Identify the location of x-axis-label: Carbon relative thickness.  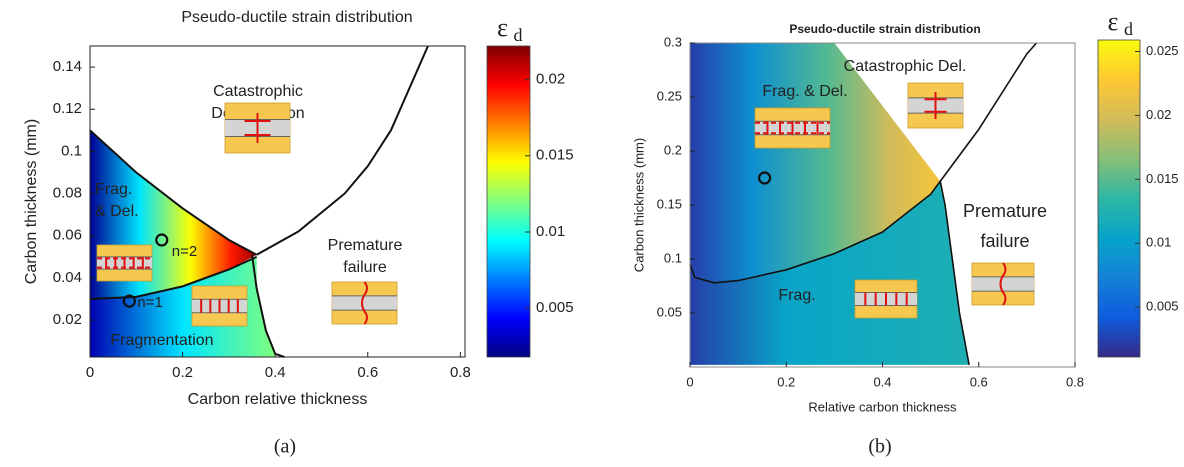
(278, 399).